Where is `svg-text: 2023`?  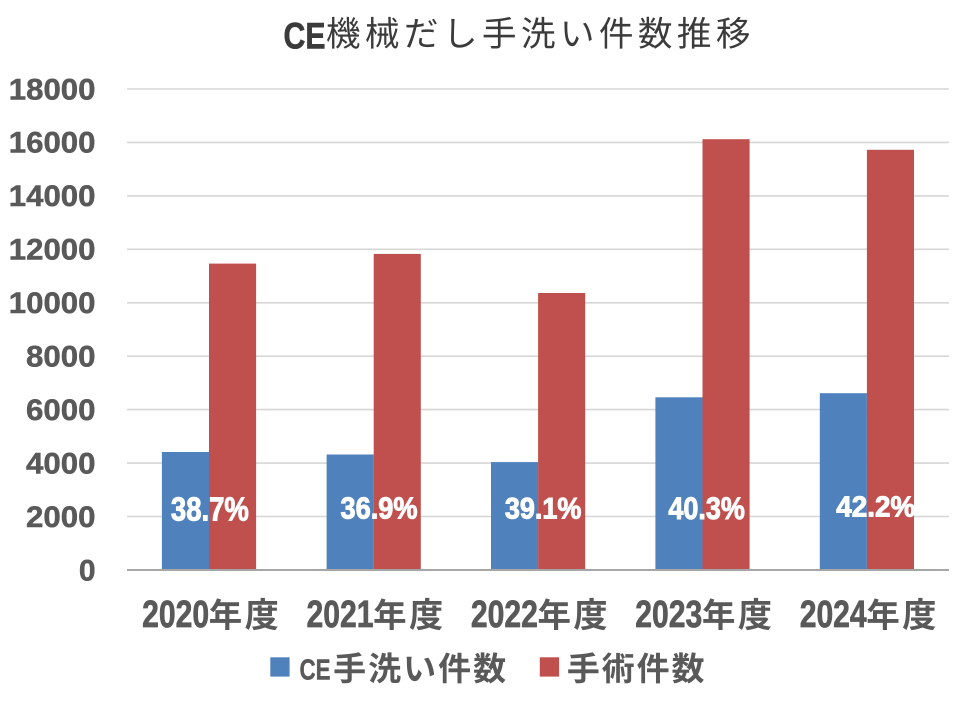
svg-text: 2023 is located at coordinates (668, 615).